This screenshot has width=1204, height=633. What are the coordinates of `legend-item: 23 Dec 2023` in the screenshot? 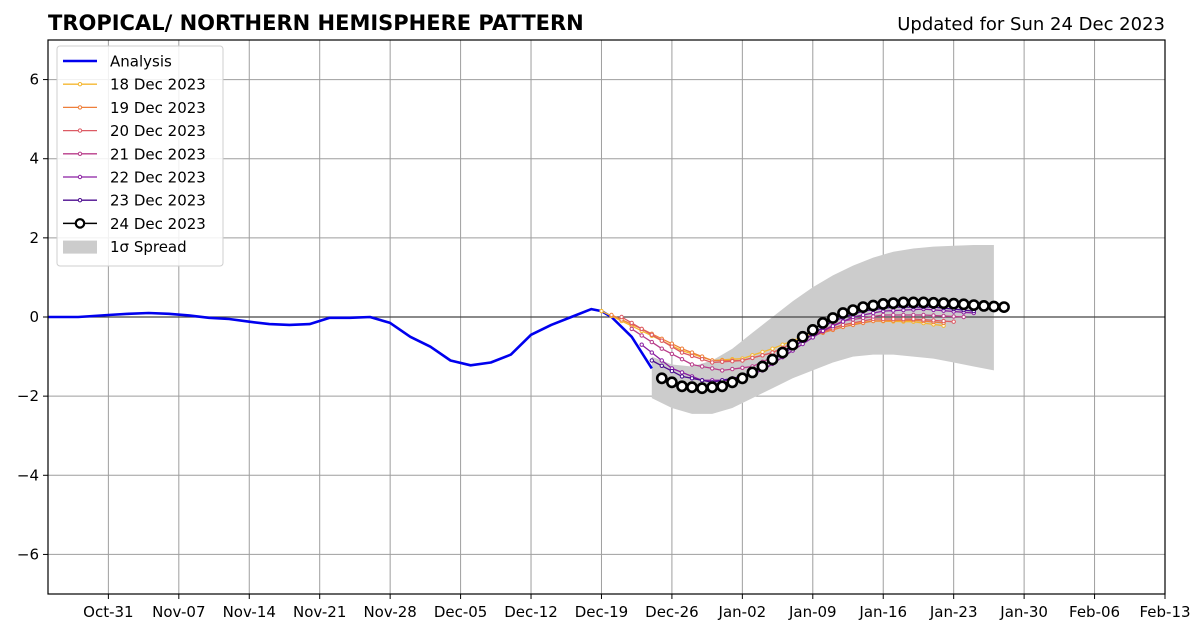 It's located at (134, 201).